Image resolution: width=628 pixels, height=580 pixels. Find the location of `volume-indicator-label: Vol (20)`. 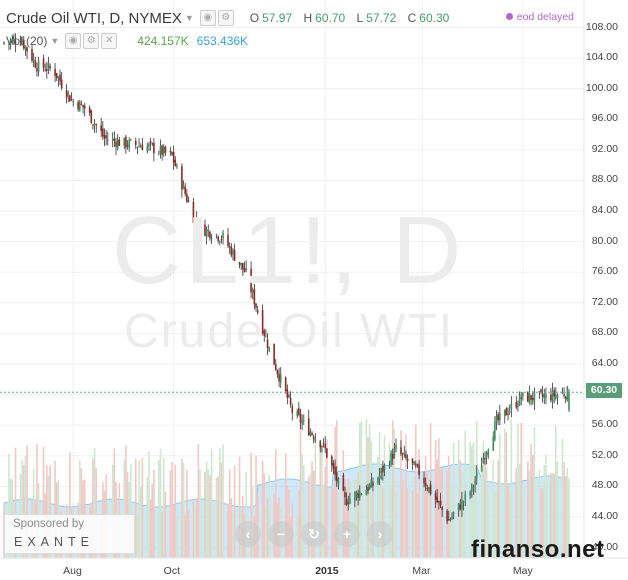

volume-indicator-label: Vol (20) is located at coordinates (27, 41).